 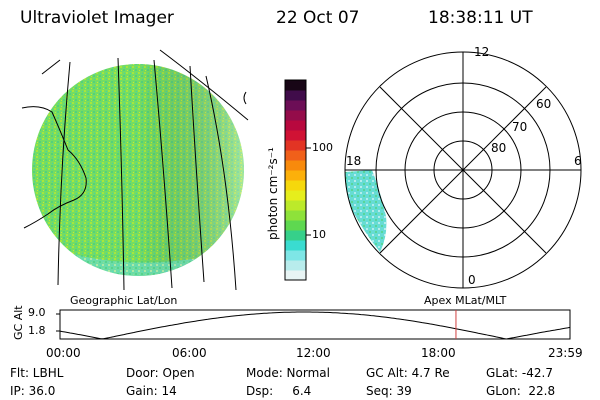 I want to click on info-gain: Gain: 14, so click(x=151, y=391).